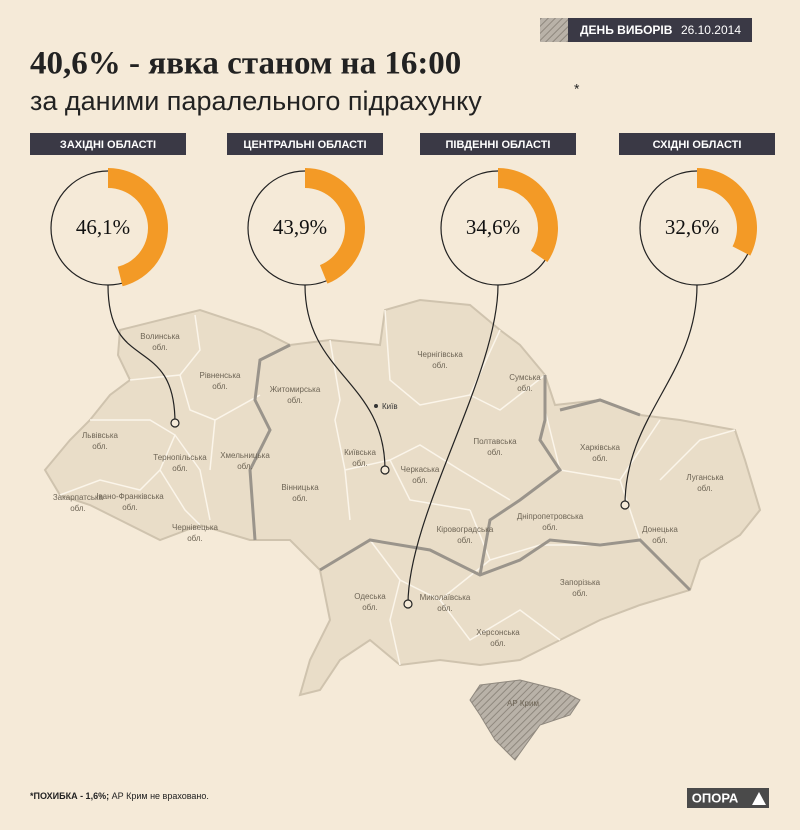 The height and width of the screenshot is (830, 800). What do you see at coordinates (360, 452) in the screenshot?
I see `oblast-name: Київська` at bounding box center [360, 452].